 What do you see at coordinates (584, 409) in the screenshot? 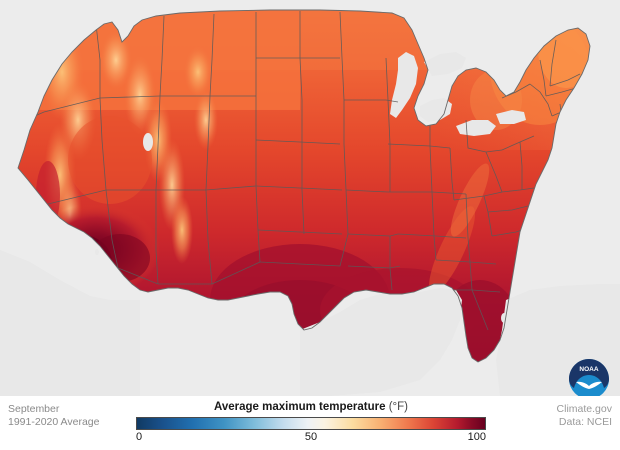
I see `attribution-source: Climate.gov` at bounding box center [584, 409].